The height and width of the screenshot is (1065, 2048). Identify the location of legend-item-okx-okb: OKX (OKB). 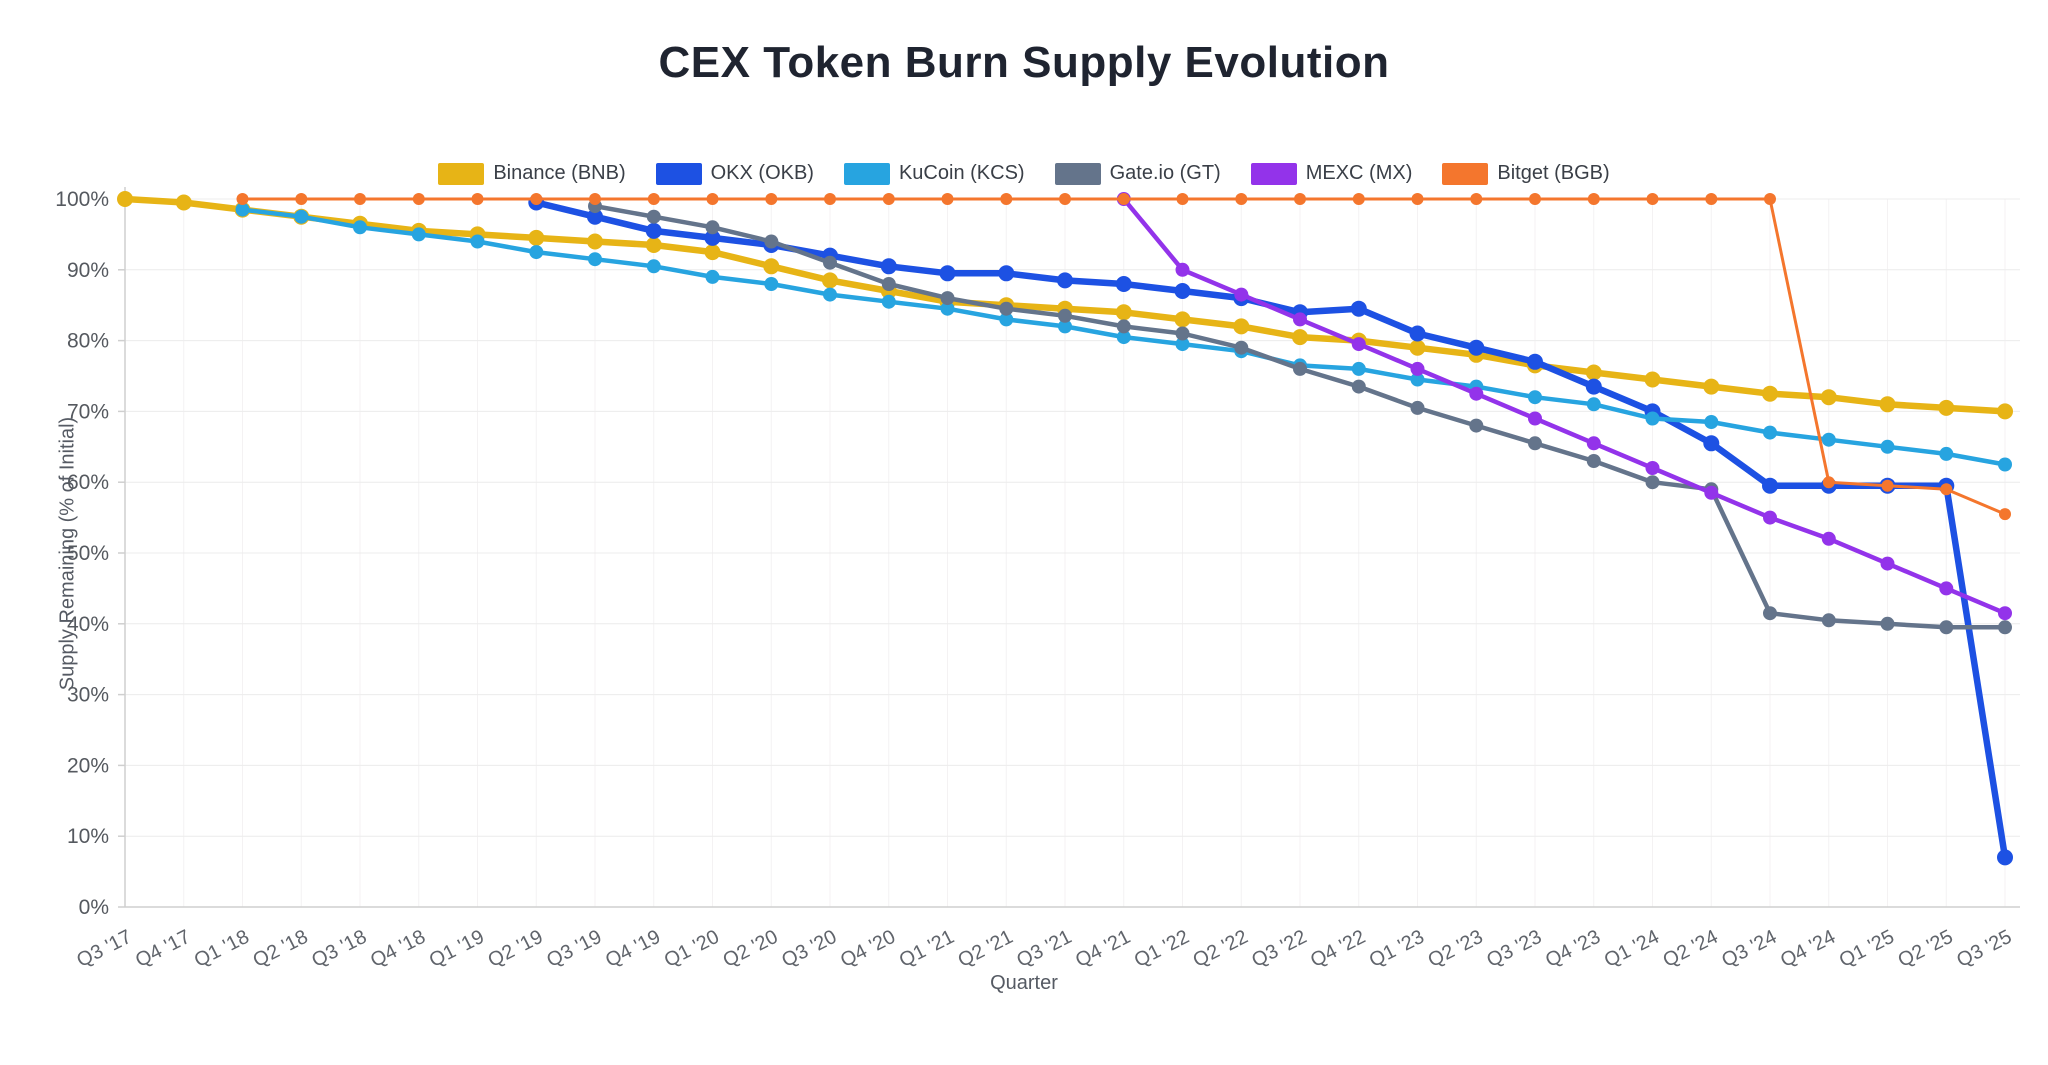
(734, 173).